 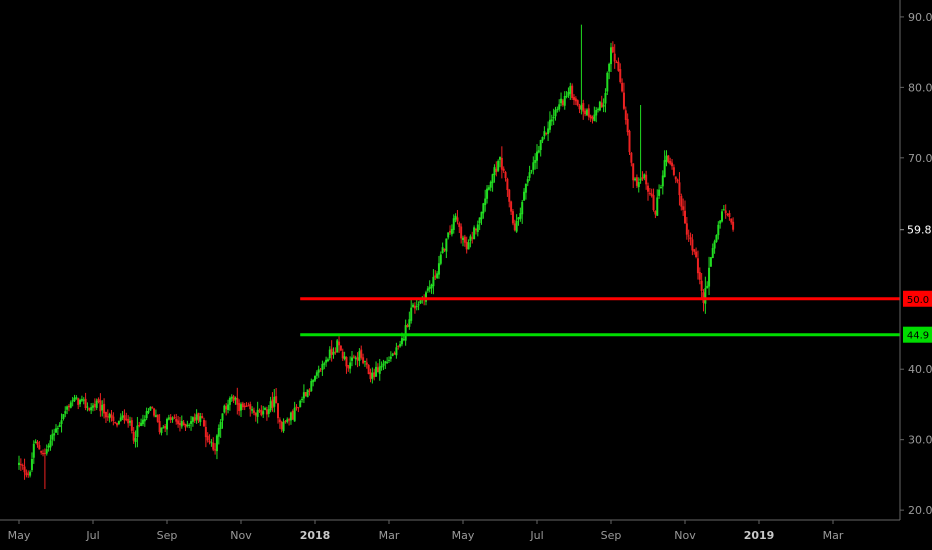 I want to click on horizontal-levels, so click(x=600, y=317).